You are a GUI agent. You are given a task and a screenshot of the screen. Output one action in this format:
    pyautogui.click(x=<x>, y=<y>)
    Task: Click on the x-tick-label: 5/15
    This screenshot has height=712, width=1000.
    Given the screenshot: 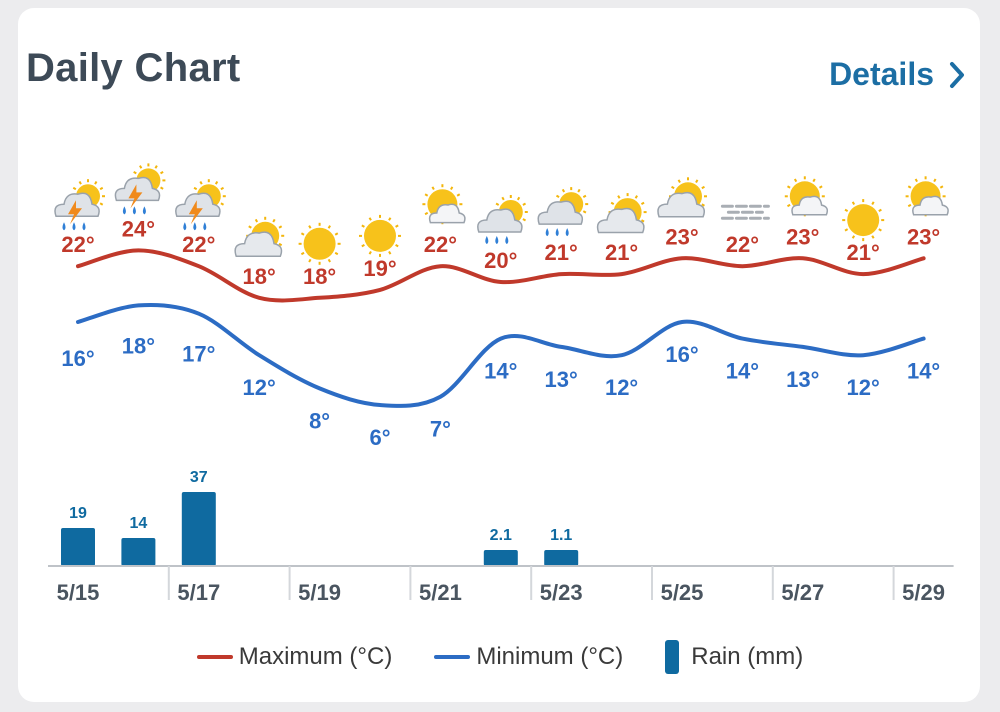 What is the action you would take?
    pyautogui.click(x=78, y=592)
    